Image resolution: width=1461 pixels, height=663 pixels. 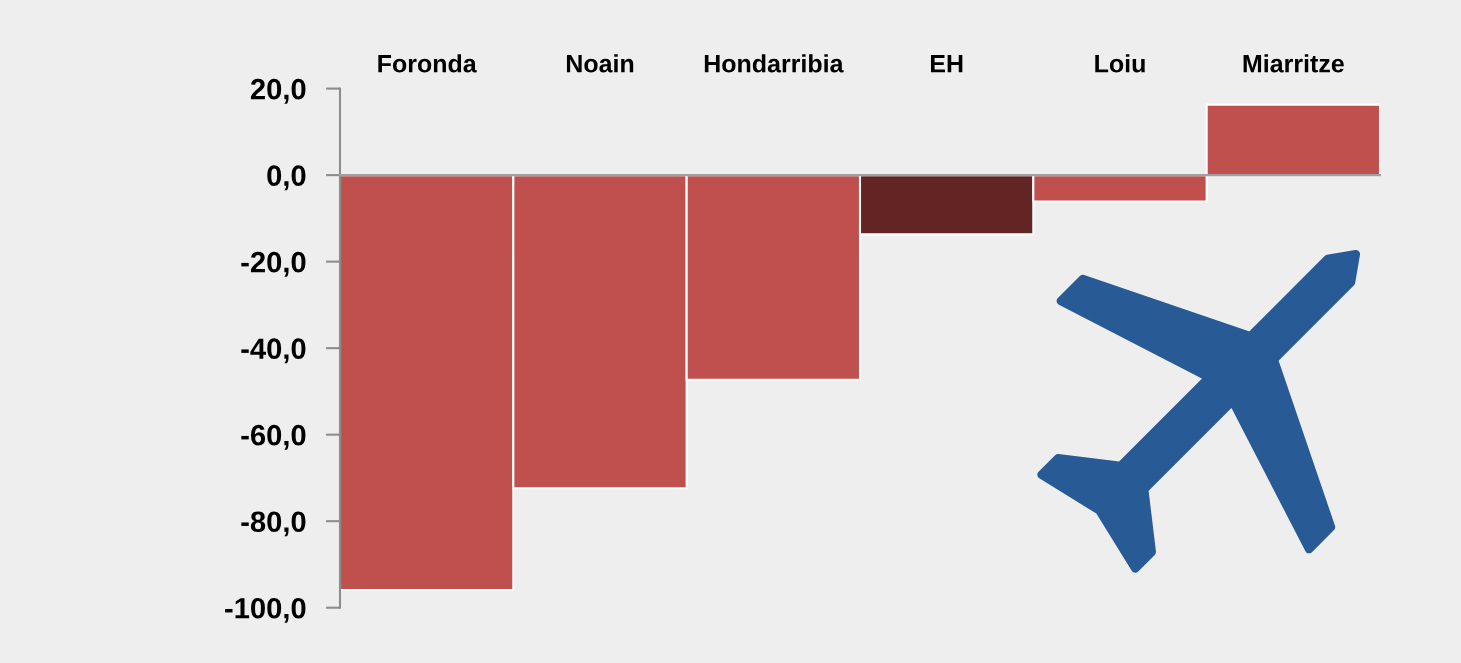 I want to click on y-tick-label: -40,0, so click(x=273, y=351).